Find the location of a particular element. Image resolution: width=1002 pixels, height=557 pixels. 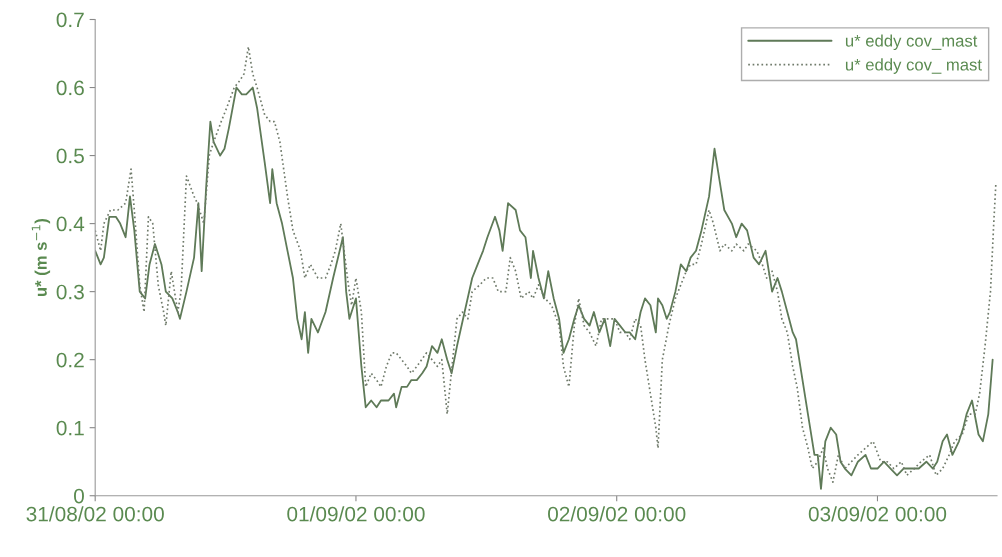

y-tick-label: 0.3 is located at coordinates (70, 292).